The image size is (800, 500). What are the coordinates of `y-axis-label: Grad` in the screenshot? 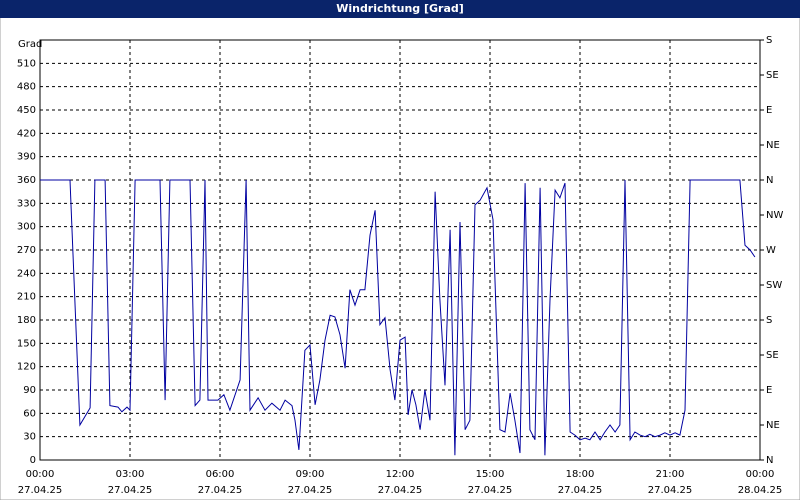 It's located at (30, 44).